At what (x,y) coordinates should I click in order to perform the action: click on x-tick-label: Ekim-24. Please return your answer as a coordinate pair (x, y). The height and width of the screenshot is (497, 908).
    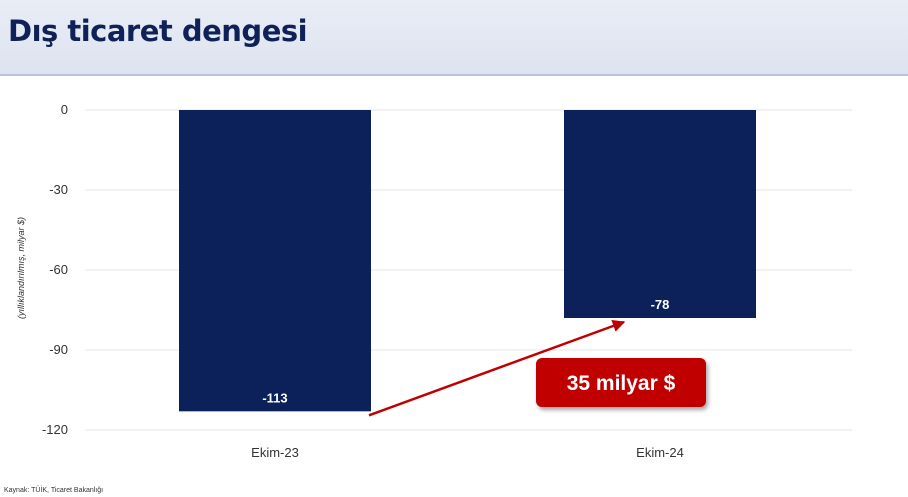
    Looking at the image, I should click on (660, 452).